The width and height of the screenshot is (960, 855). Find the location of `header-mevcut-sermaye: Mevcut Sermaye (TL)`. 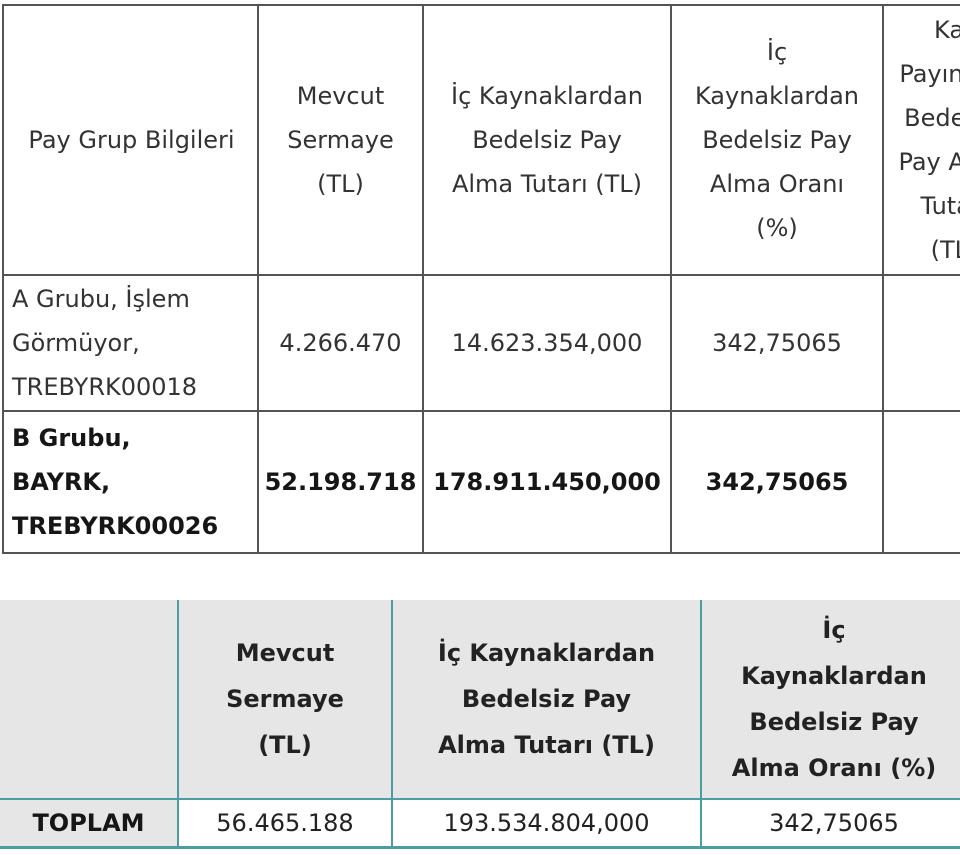

header-mevcut-sermaye: Mevcut Sermaye (TL) is located at coordinates (340, 140).